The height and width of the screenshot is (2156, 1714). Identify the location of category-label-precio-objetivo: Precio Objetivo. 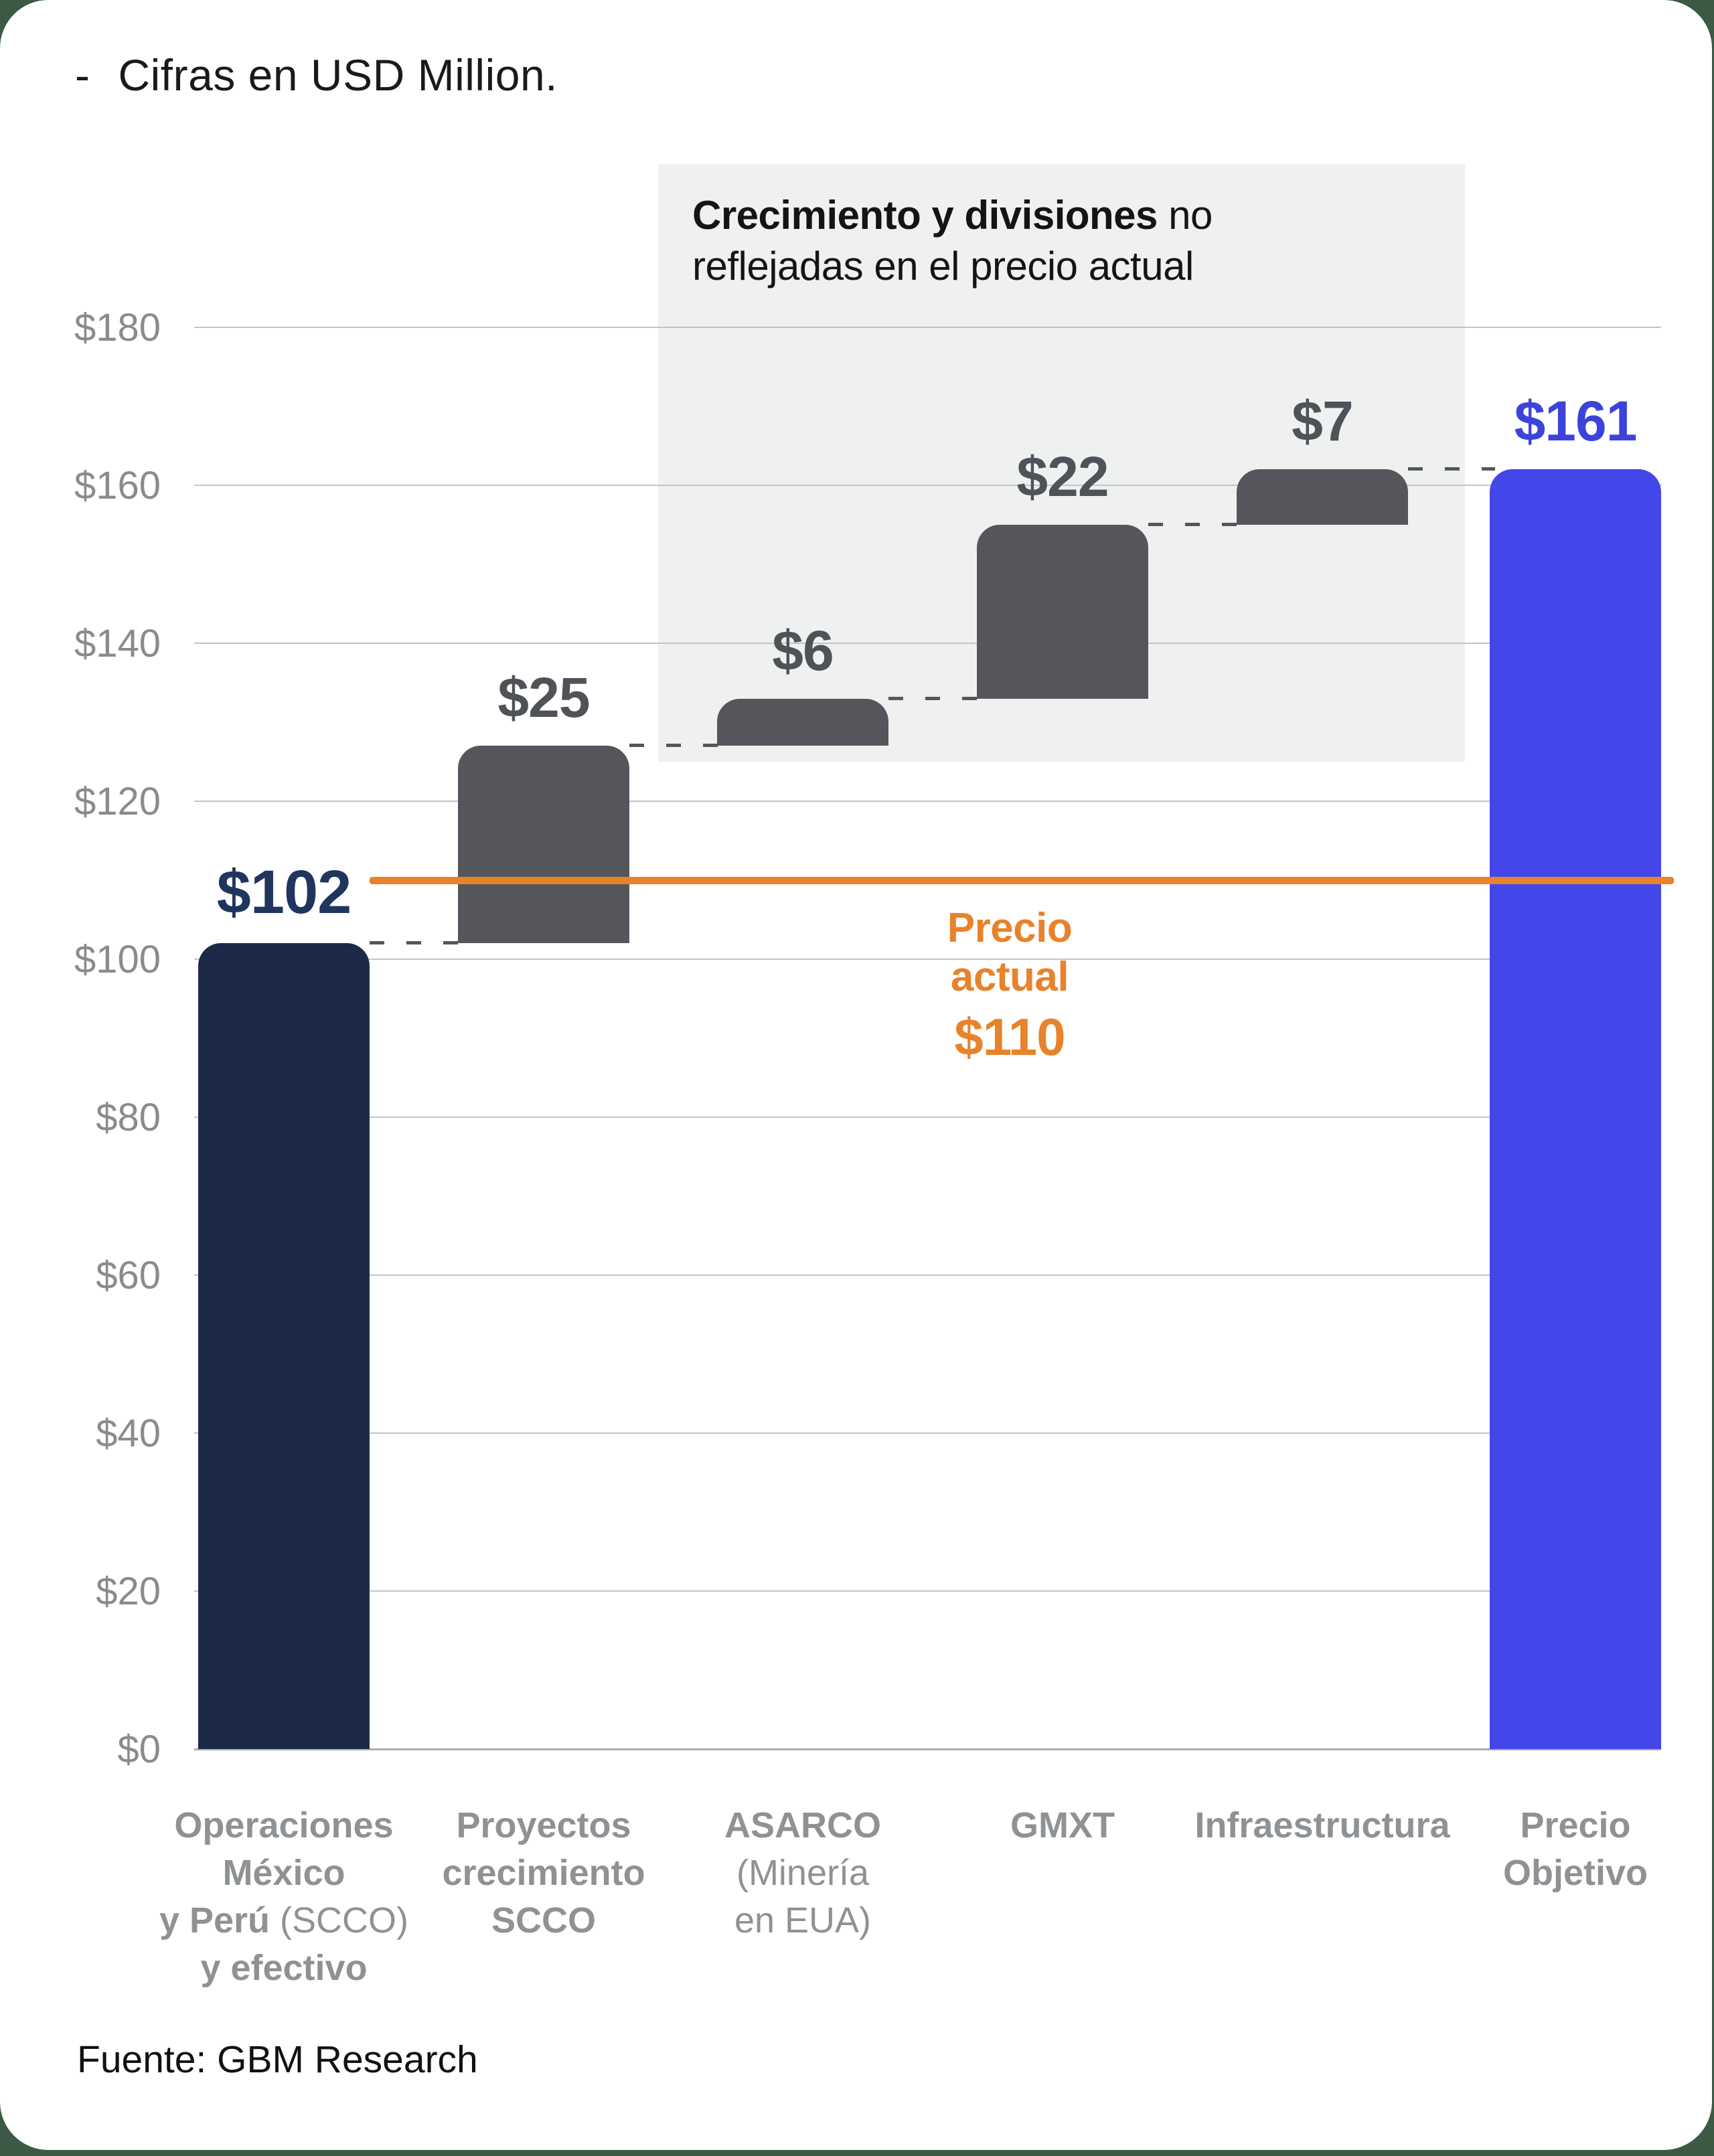
(1575, 1849).